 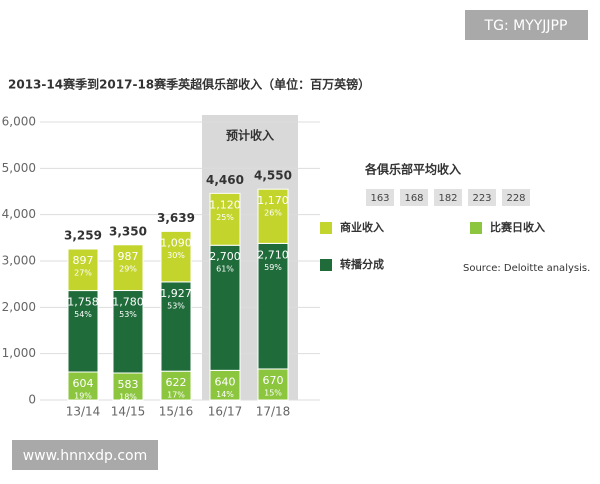 What do you see at coordinates (19, 353) in the screenshot?
I see `y-tick-label: 1,000` at bounding box center [19, 353].